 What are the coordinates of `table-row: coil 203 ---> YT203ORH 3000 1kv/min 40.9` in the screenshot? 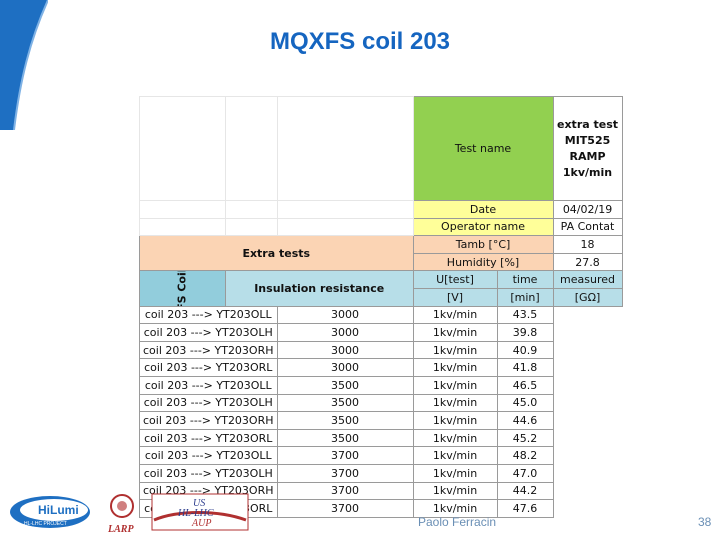 It's located at (381, 350).